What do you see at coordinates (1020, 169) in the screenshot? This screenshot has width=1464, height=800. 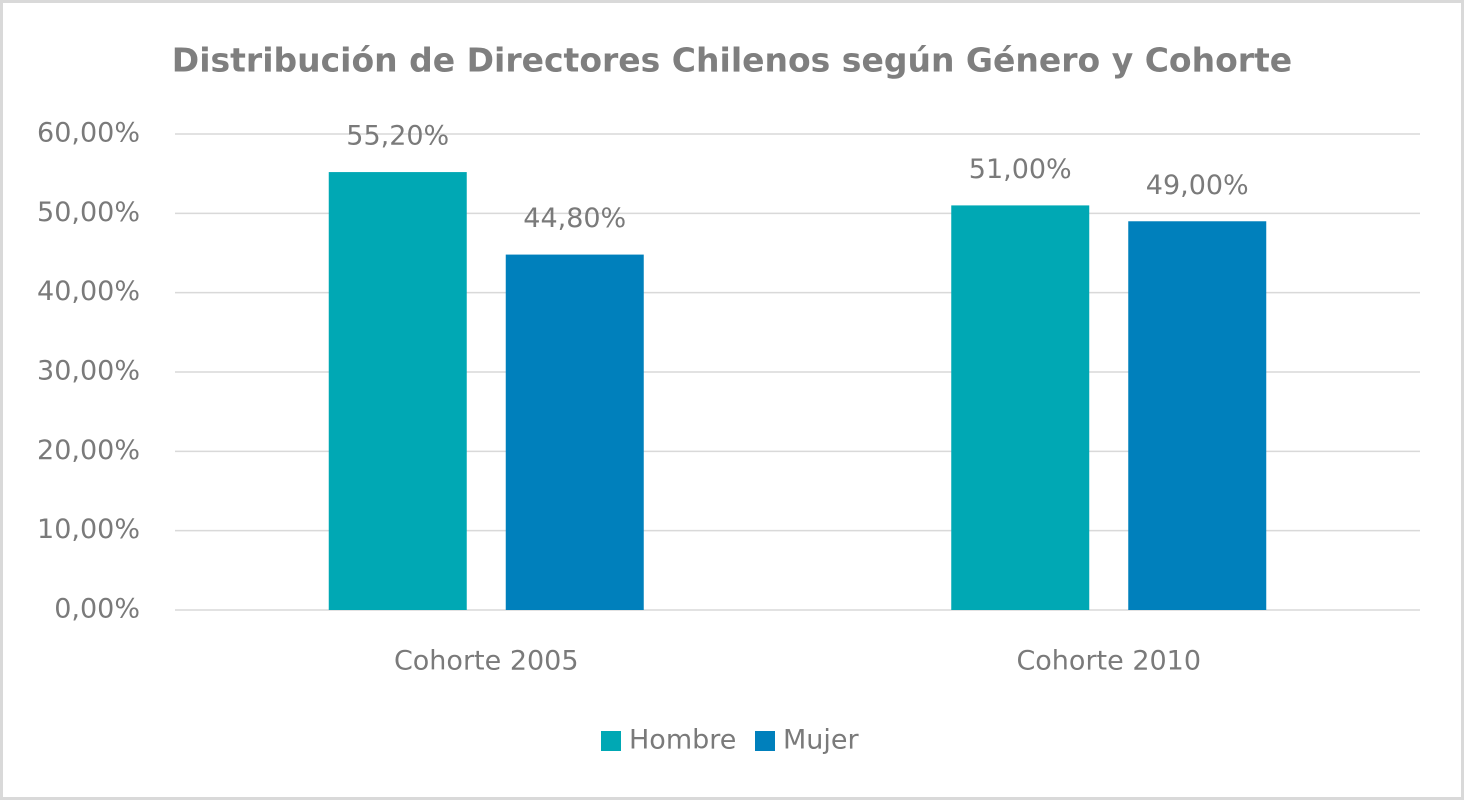 I see `value-label: 51,00%` at bounding box center [1020, 169].